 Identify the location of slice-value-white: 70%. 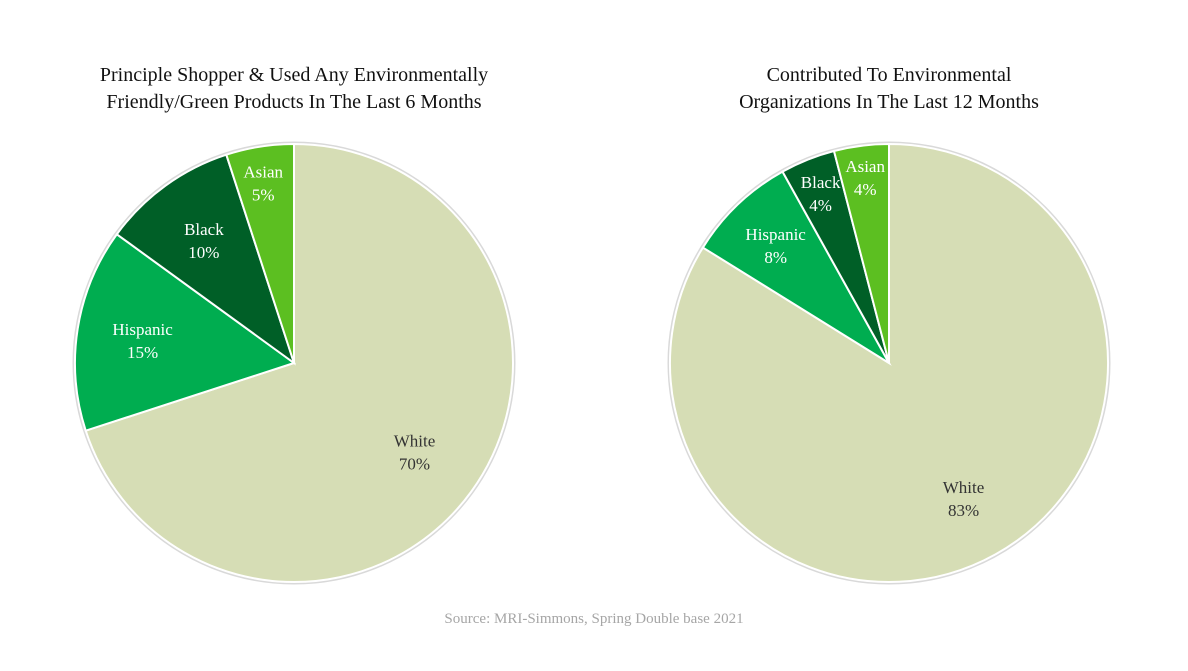
(414, 464).